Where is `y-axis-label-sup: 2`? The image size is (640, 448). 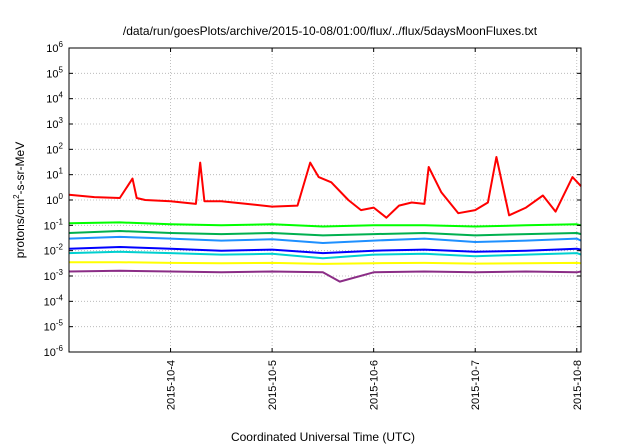
y-axis-label-sup: 2 is located at coordinates (16, 196).